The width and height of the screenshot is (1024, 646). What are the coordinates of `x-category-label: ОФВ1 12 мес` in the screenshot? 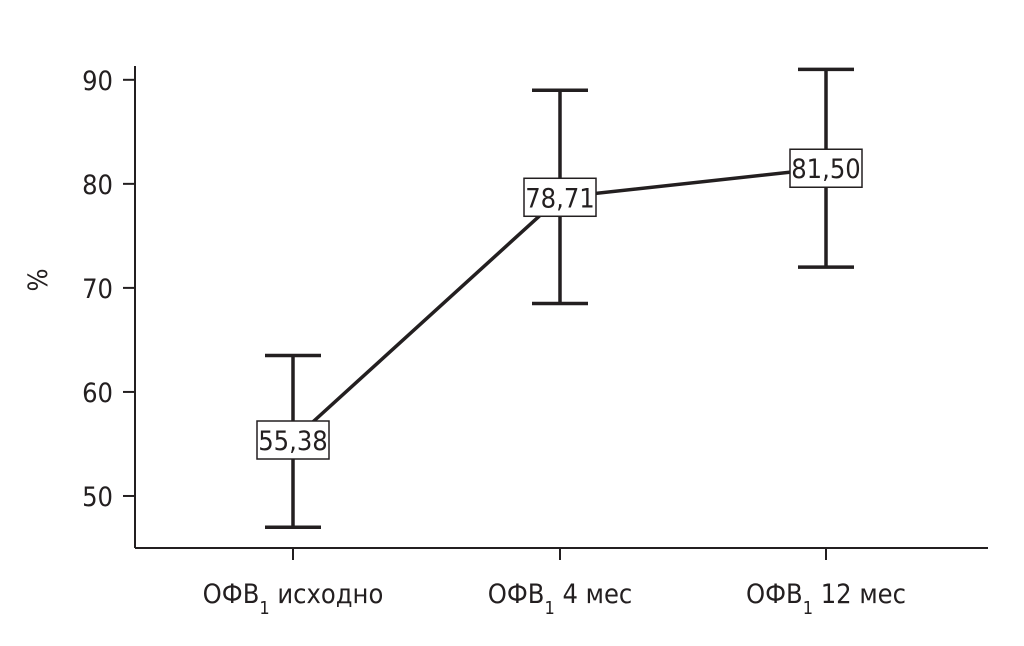 It's located at (826, 599).